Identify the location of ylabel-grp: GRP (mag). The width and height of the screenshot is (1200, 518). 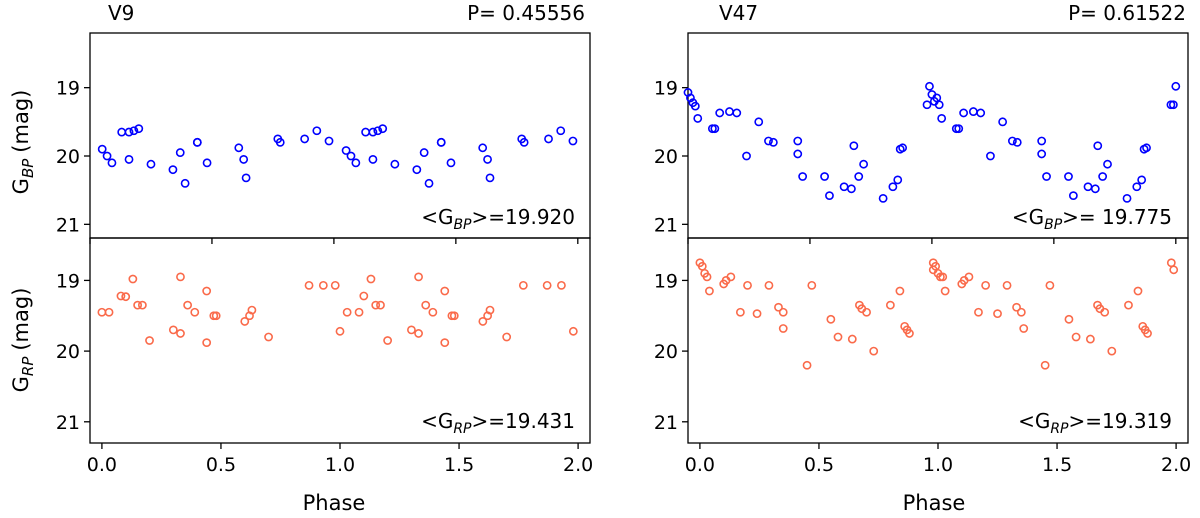
(23, 340).